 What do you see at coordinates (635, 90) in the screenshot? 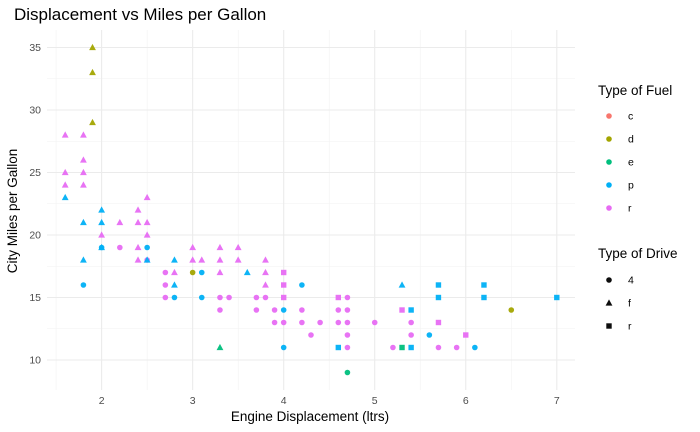
I see `fuel-legend-title: Type of Fuel` at bounding box center [635, 90].